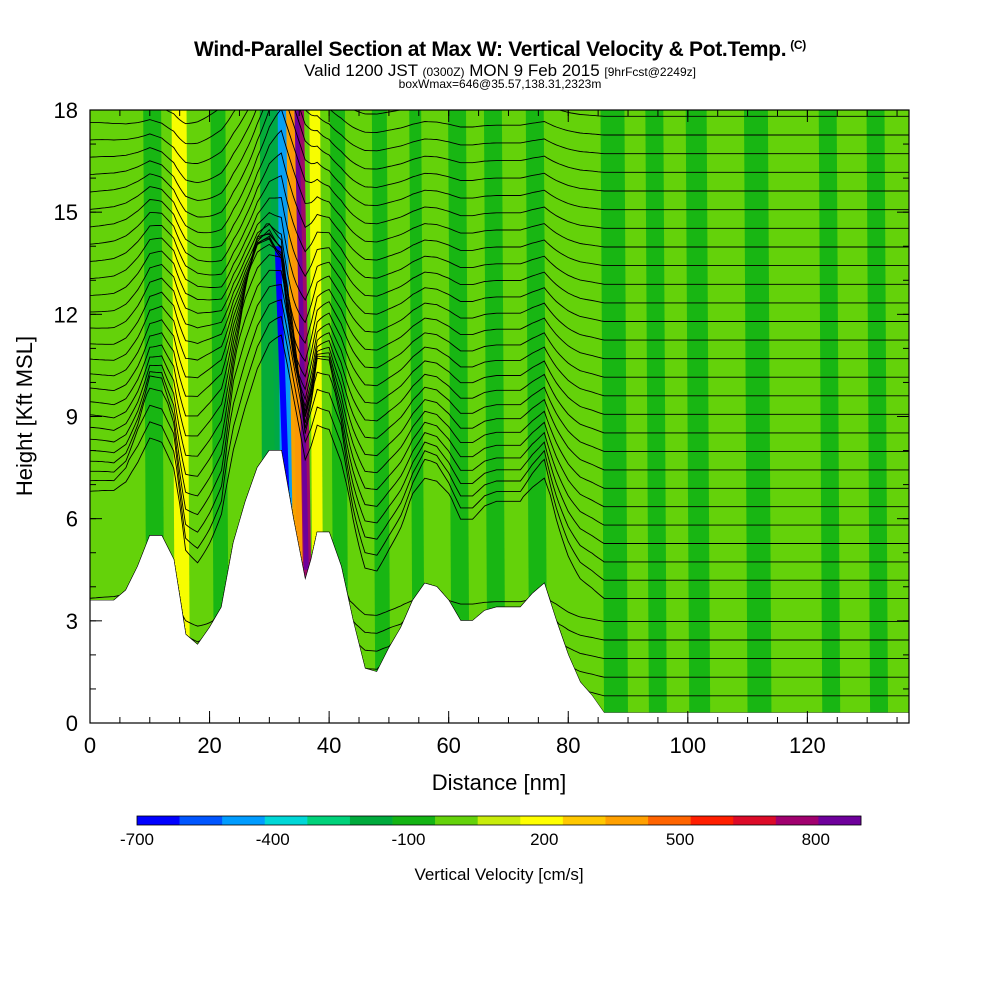 This screenshot has width=1000, height=1000. I want to click on updraft-core, so click(301, 340).